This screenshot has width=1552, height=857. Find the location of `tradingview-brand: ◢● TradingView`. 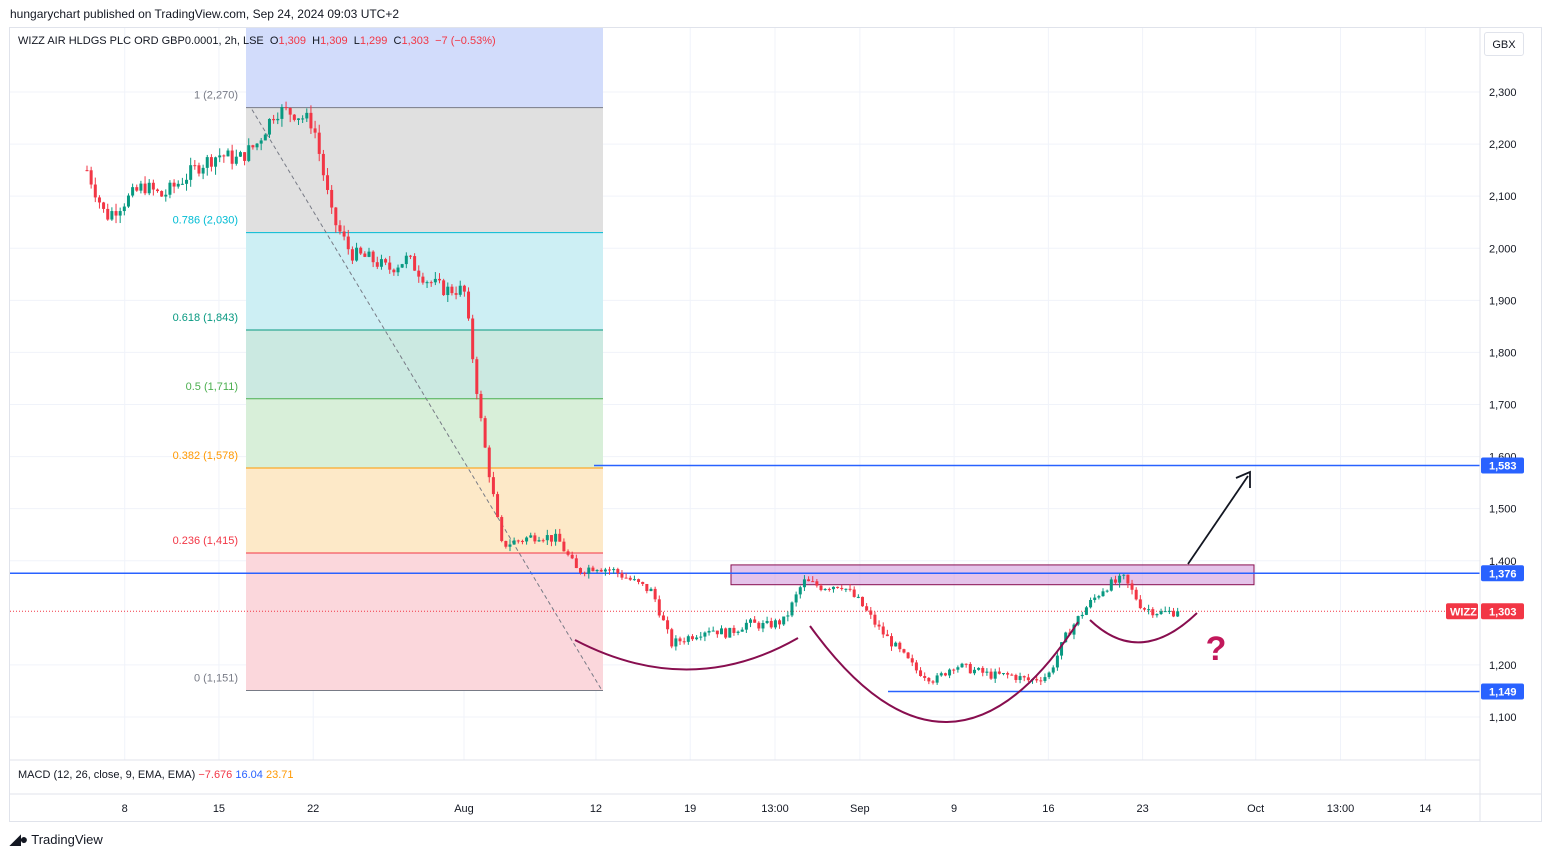

tradingview-brand: ◢● TradingView is located at coordinates (56, 839).